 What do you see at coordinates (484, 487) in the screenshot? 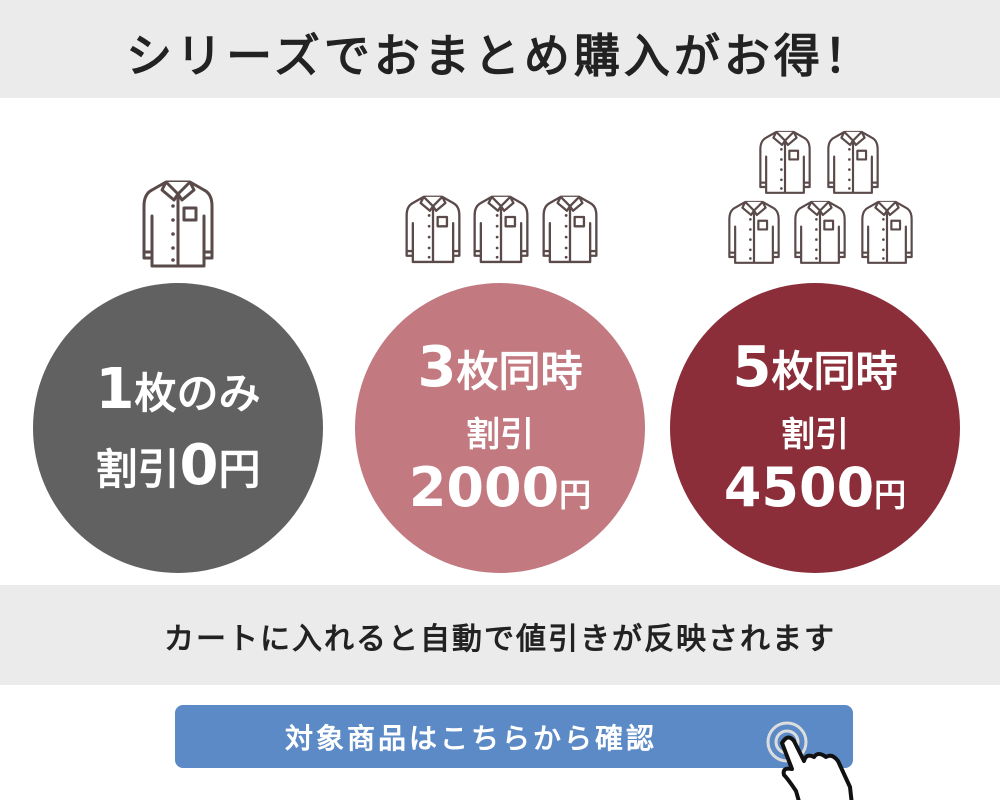
I see `offer-amount: 2000` at bounding box center [484, 487].